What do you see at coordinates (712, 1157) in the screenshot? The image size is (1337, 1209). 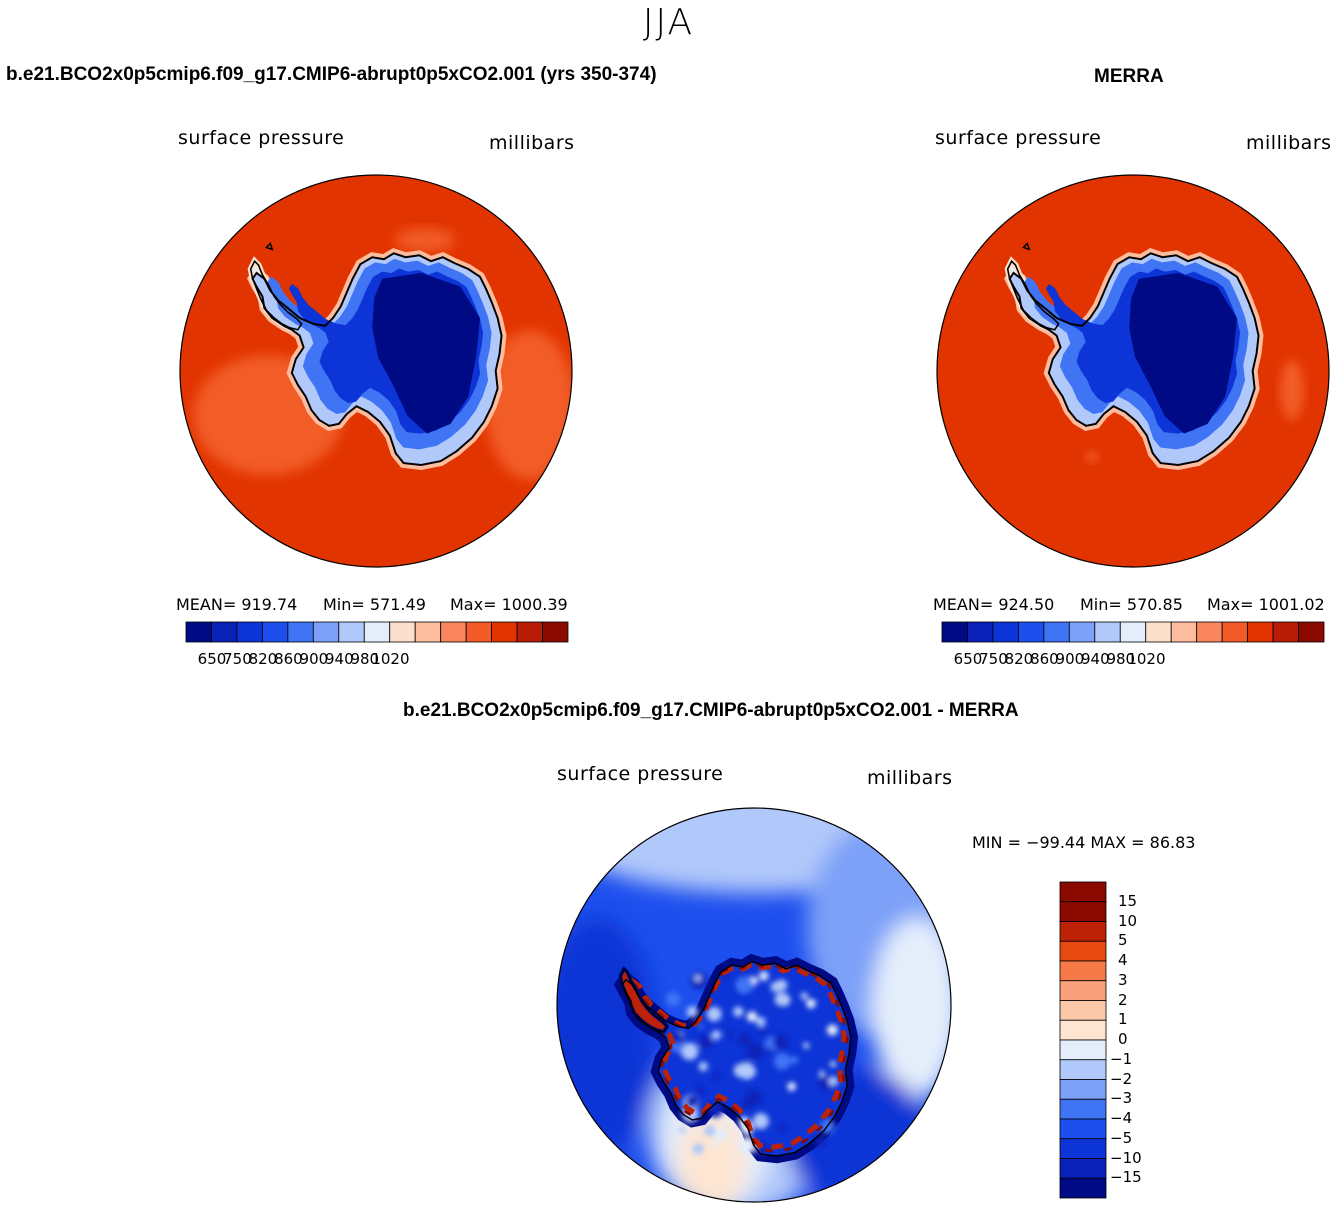 I see `panel3-positive-south` at bounding box center [712, 1157].